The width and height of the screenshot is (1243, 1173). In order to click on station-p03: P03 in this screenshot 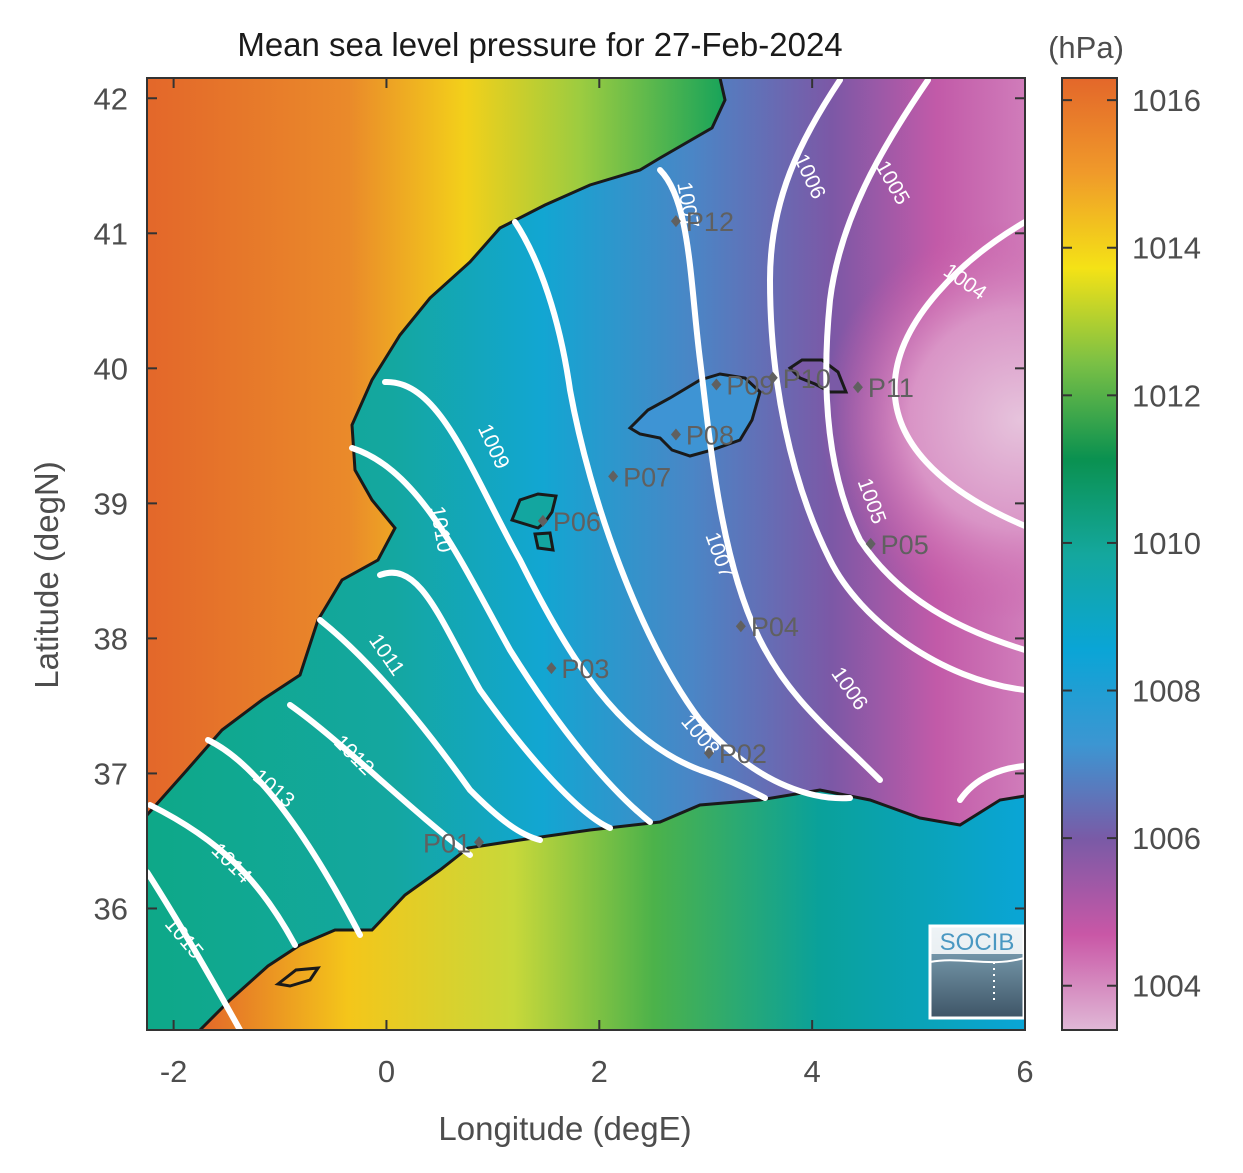, I will do `click(577, 669)`.